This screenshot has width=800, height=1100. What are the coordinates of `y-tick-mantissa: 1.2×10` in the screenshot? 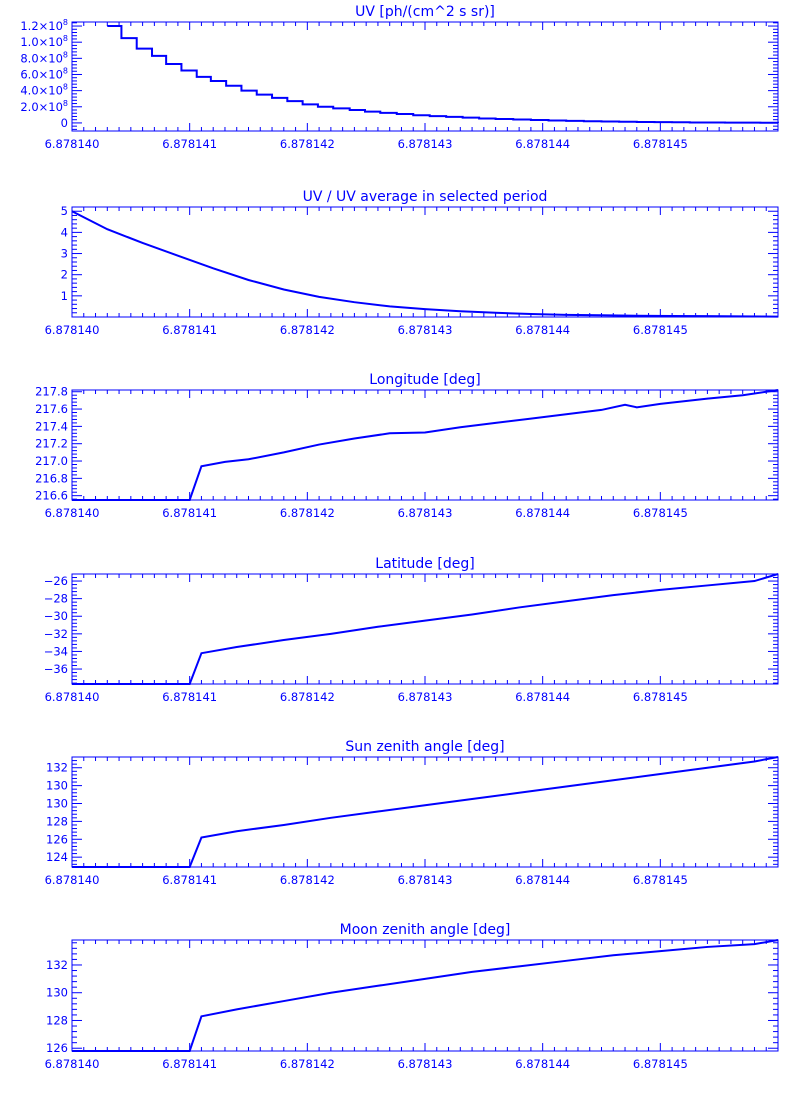 It's located at (41, 26).